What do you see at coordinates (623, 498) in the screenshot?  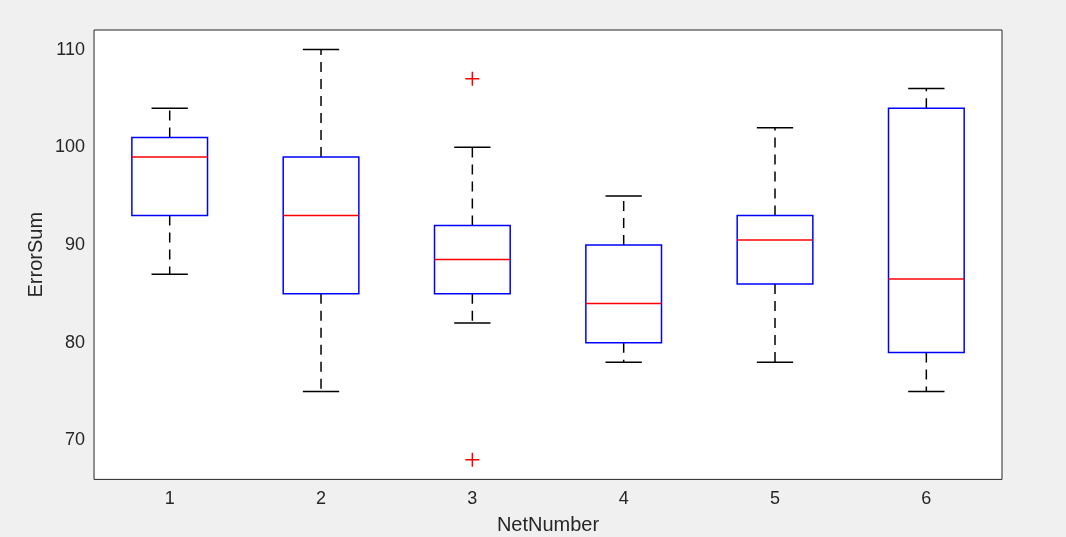 I see `x-tick-label: 4` at bounding box center [623, 498].